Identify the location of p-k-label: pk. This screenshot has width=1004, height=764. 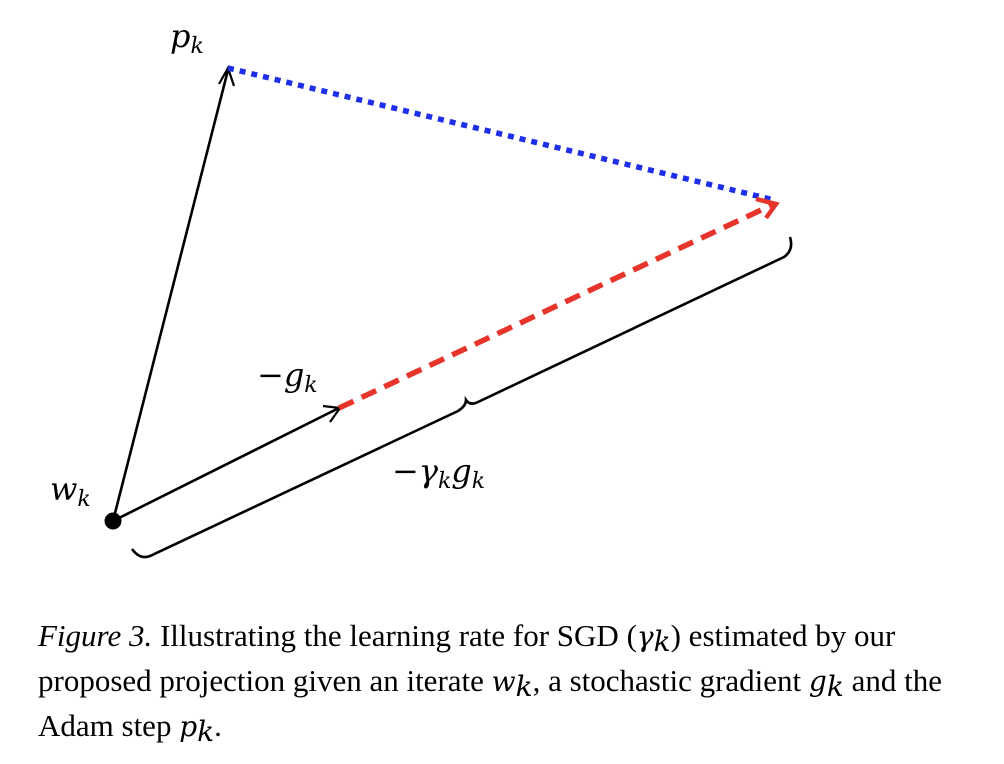
(187, 38).